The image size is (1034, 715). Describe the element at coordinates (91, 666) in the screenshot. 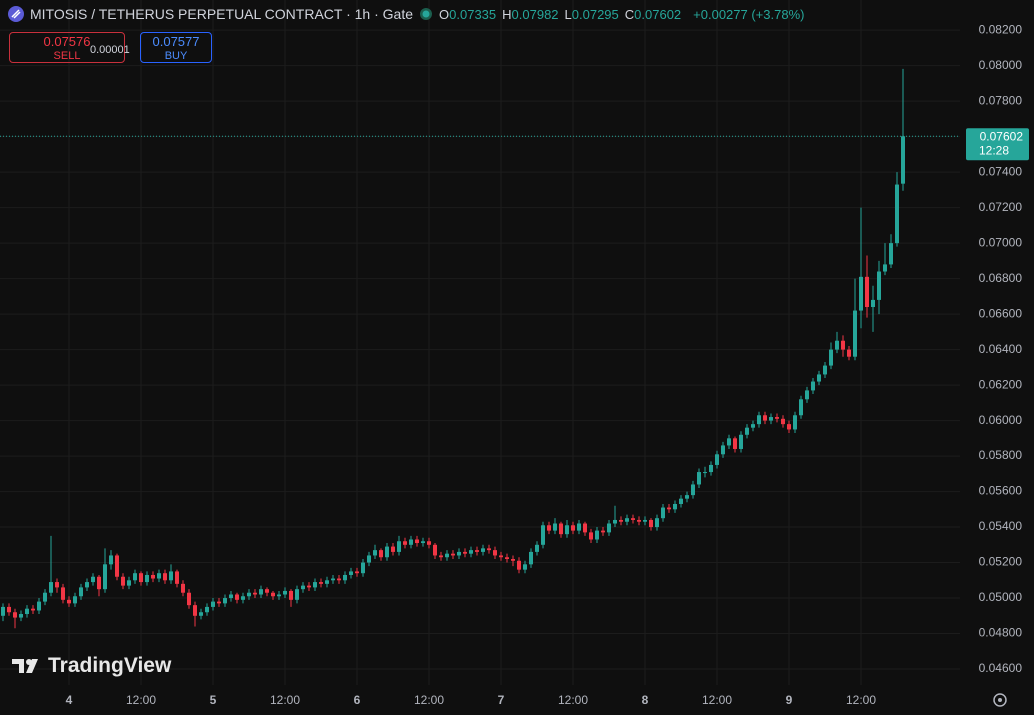

I see `brand: TradingView` at that location.